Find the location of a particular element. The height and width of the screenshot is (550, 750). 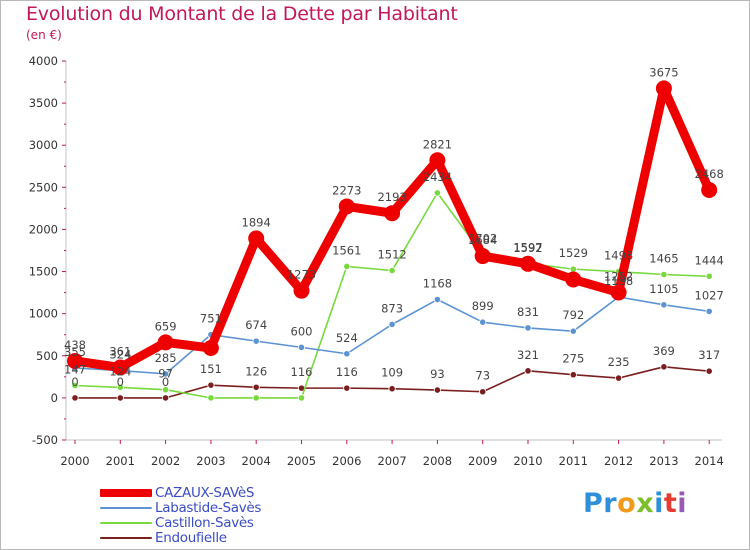

y-tick-label: 2500 is located at coordinates (43, 187).